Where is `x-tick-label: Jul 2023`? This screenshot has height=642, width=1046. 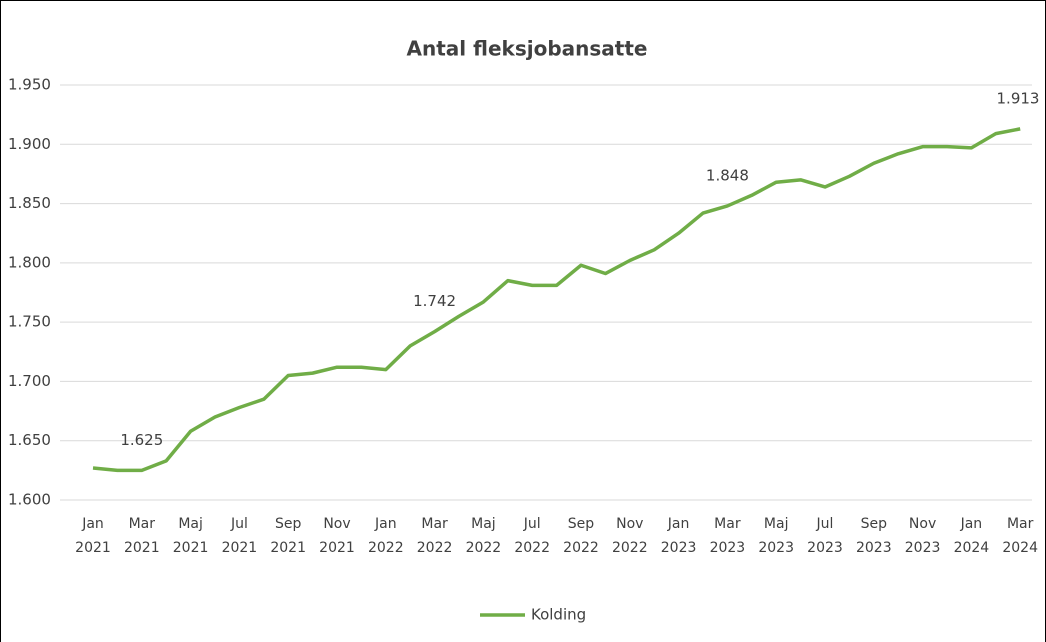 x-tick-label: Jul 2023 is located at coordinates (825, 536).